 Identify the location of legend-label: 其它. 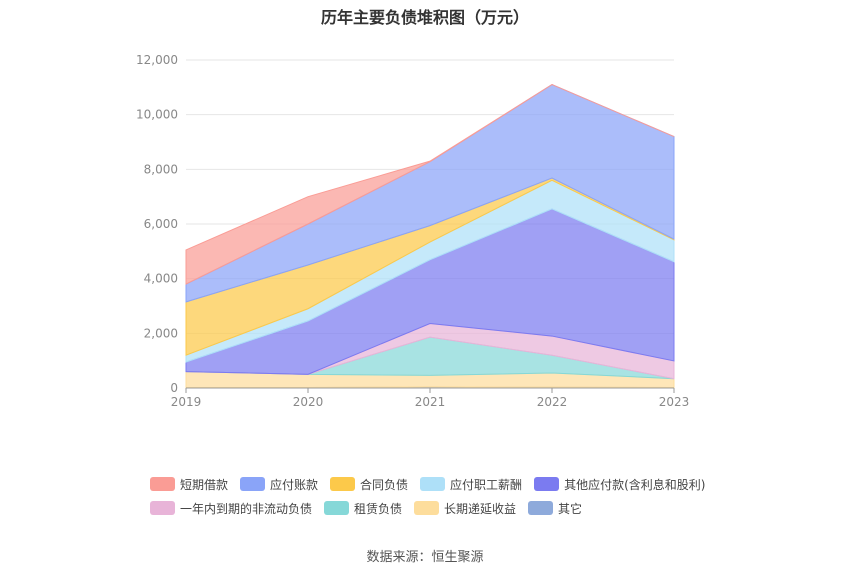
(570, 508).